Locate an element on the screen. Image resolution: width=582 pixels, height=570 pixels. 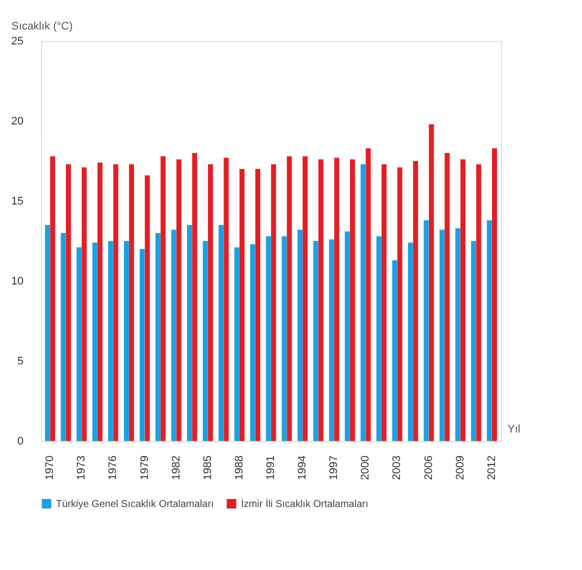
y-tick-label: 25 is located at coordinates (17, 42).